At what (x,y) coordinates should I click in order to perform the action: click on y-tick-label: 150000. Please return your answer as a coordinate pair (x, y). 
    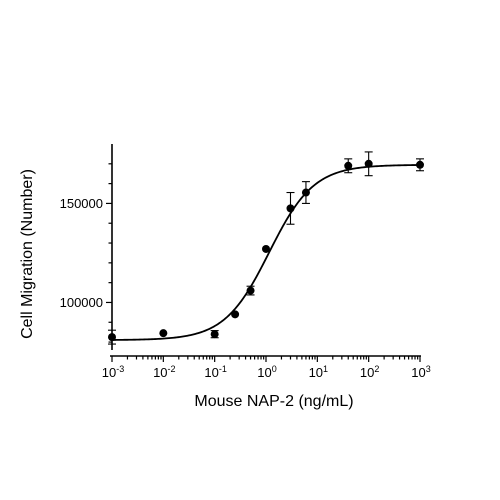
    Looking at the image, I should click on (81, 203).